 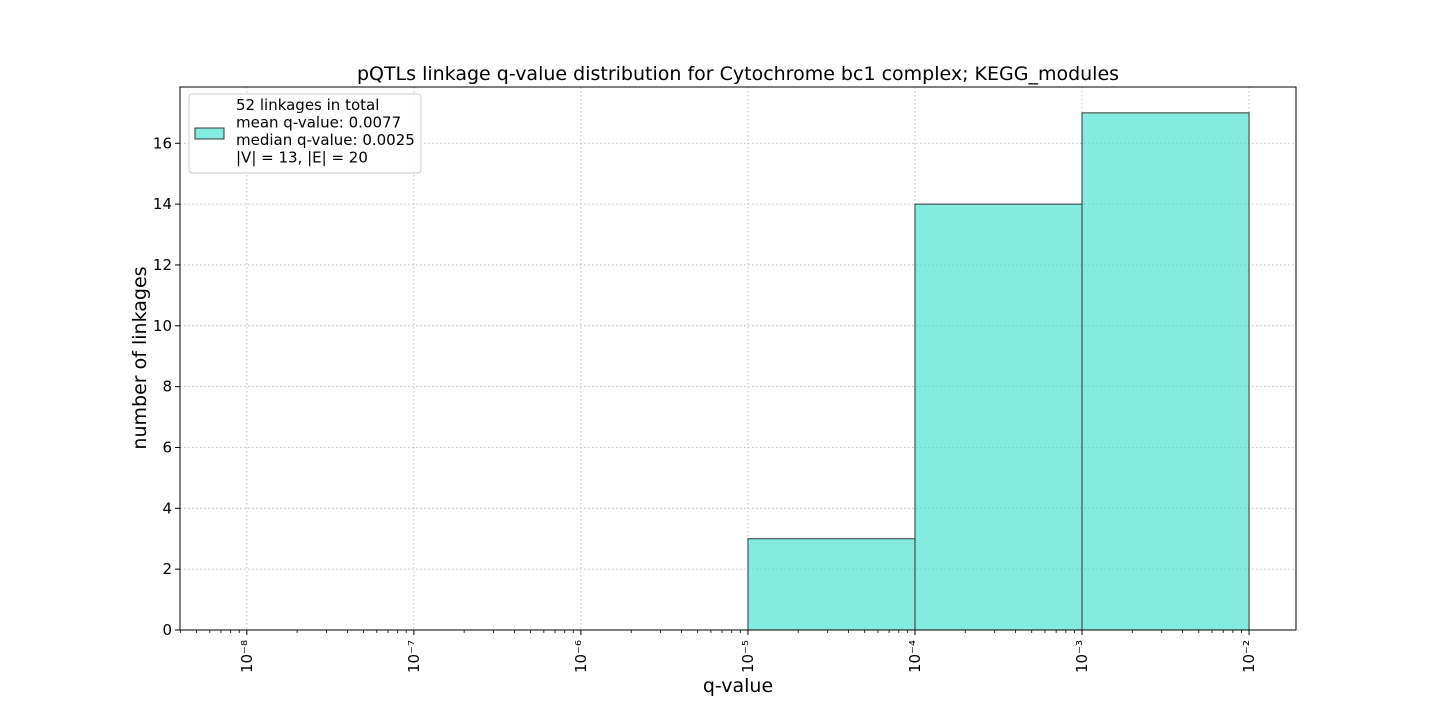 I want to click on y-tick-label: 16, so click(x=162, y=143).